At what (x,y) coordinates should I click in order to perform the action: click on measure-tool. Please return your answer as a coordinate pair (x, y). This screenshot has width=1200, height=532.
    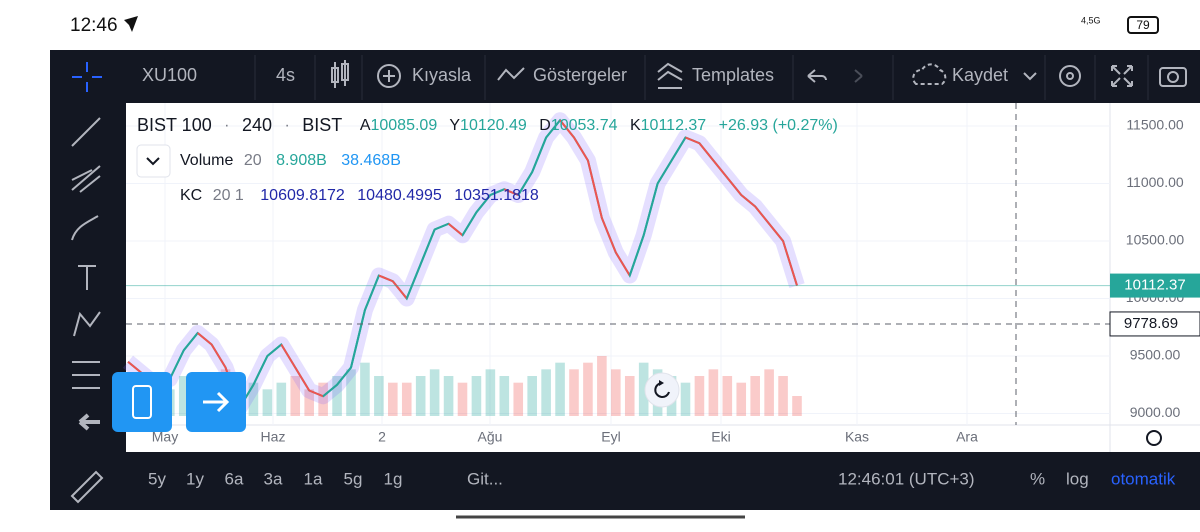
    Looking at the image, I should click on (86, 375).